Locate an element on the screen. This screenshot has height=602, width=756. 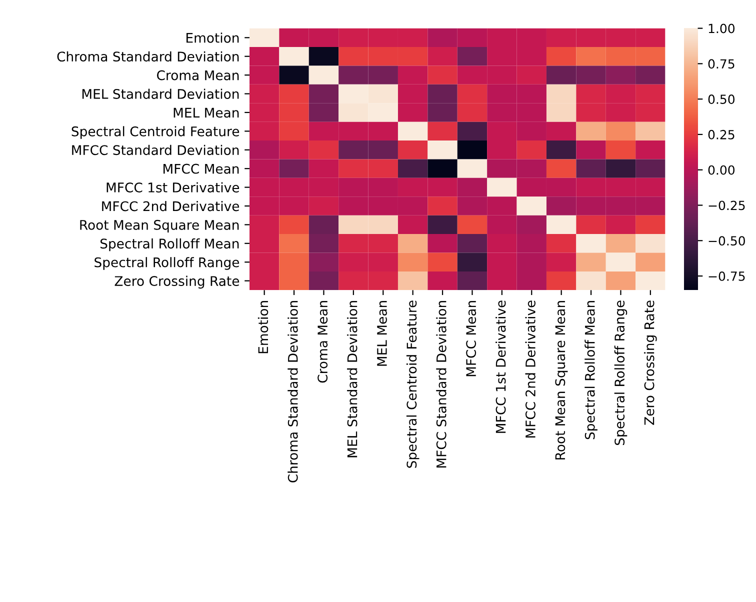
y-tick-label: Root Mean Square Mean is located at coordinates (159, 226).